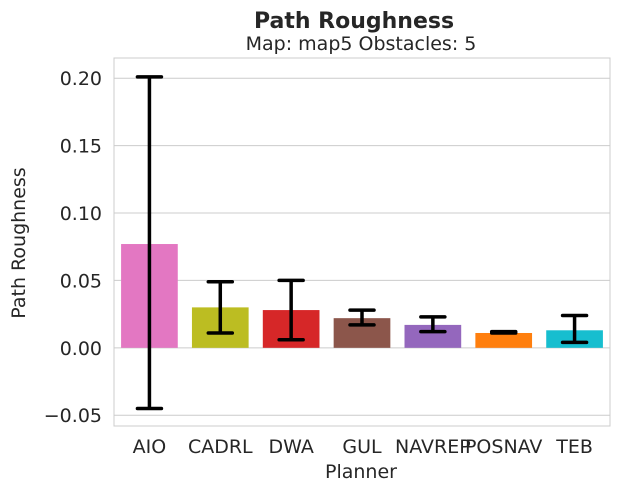 The height and width of the screenshot is (492, 619). Describe the element at coordinates (81, 214) in the screenshot. I see `y-tick-label: 0.10` at that location.